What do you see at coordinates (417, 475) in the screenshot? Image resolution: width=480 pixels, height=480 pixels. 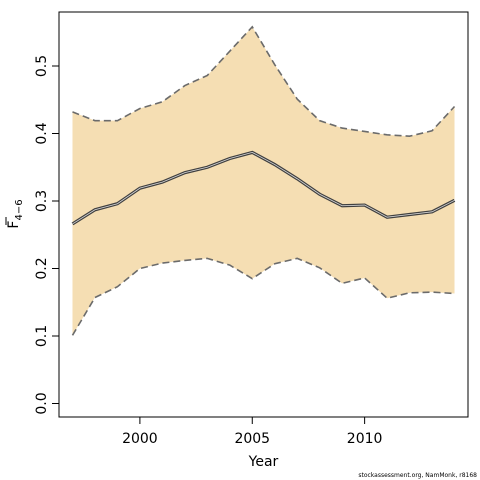 I see `footer-credit: stockassessment.org, NamMonk, r8168` at bounding box center [417, 475].